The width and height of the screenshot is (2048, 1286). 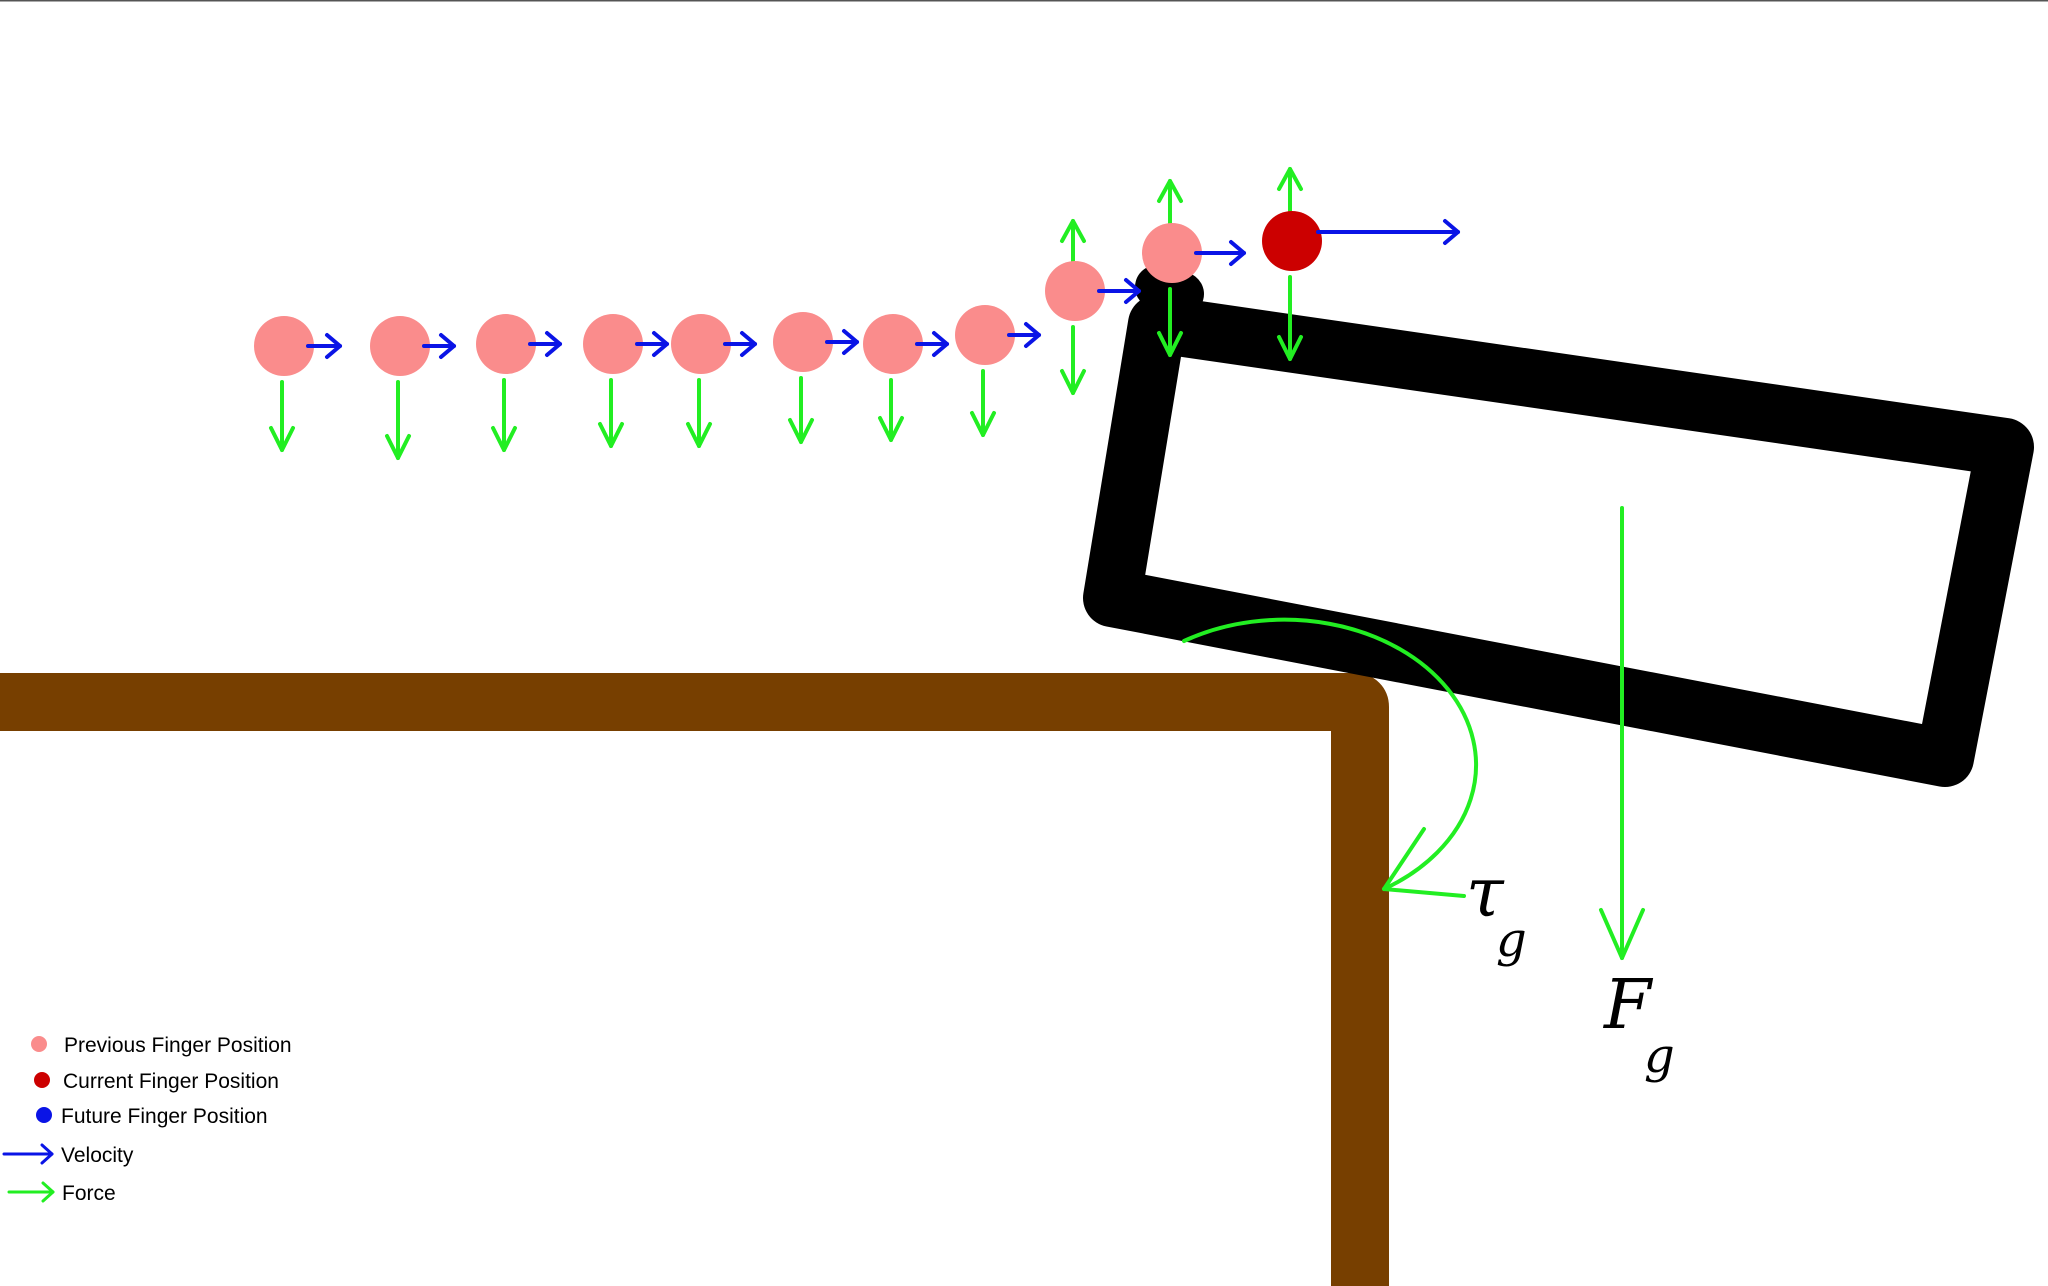 What do you see at coordinates (1628, 1005) in the screenshot?
I see `gravity-force-label: F` at bounding box center [1628, 1005].